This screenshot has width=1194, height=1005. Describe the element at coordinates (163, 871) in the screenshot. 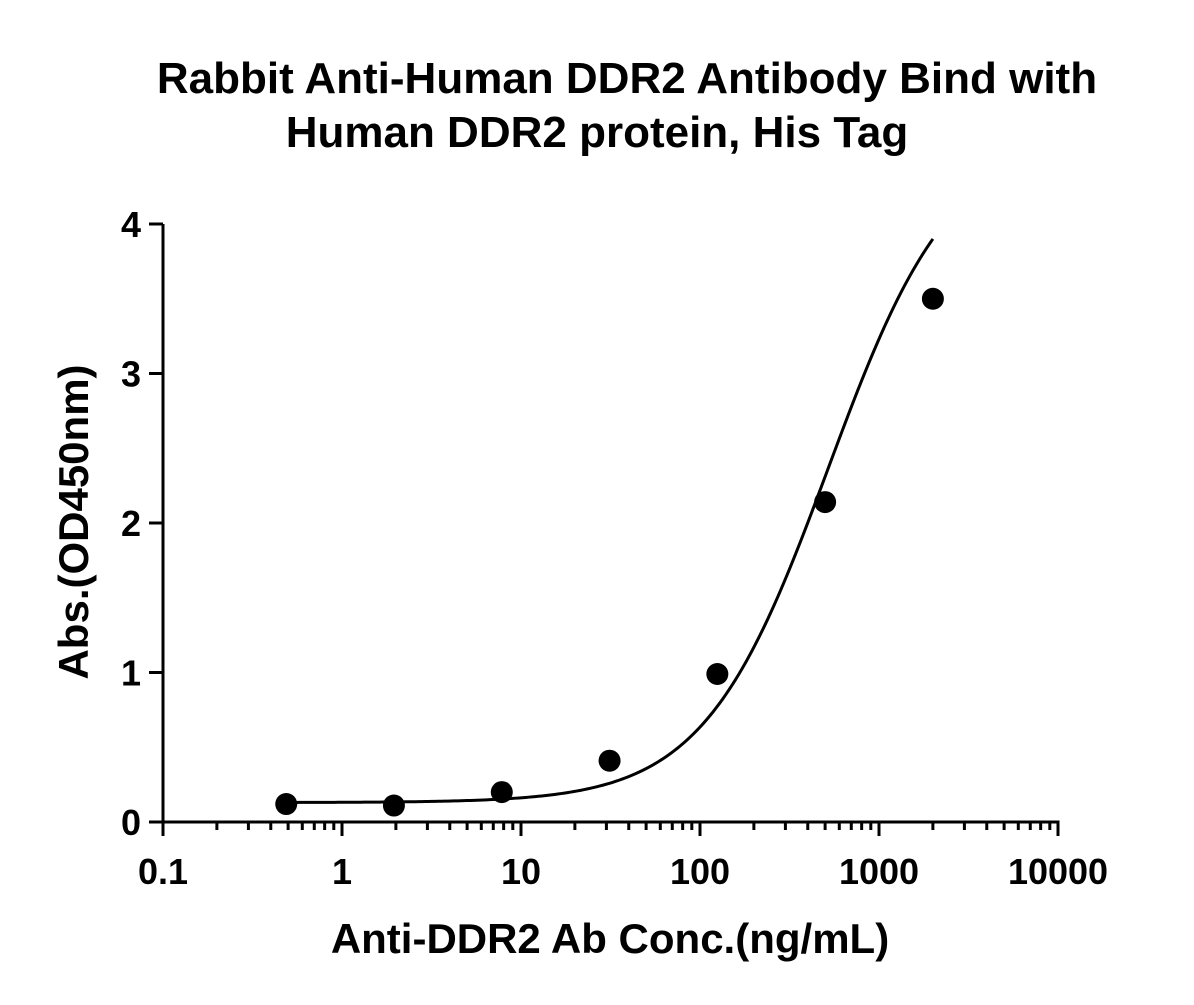

I see `x-tick-label: 0.1` at that location.